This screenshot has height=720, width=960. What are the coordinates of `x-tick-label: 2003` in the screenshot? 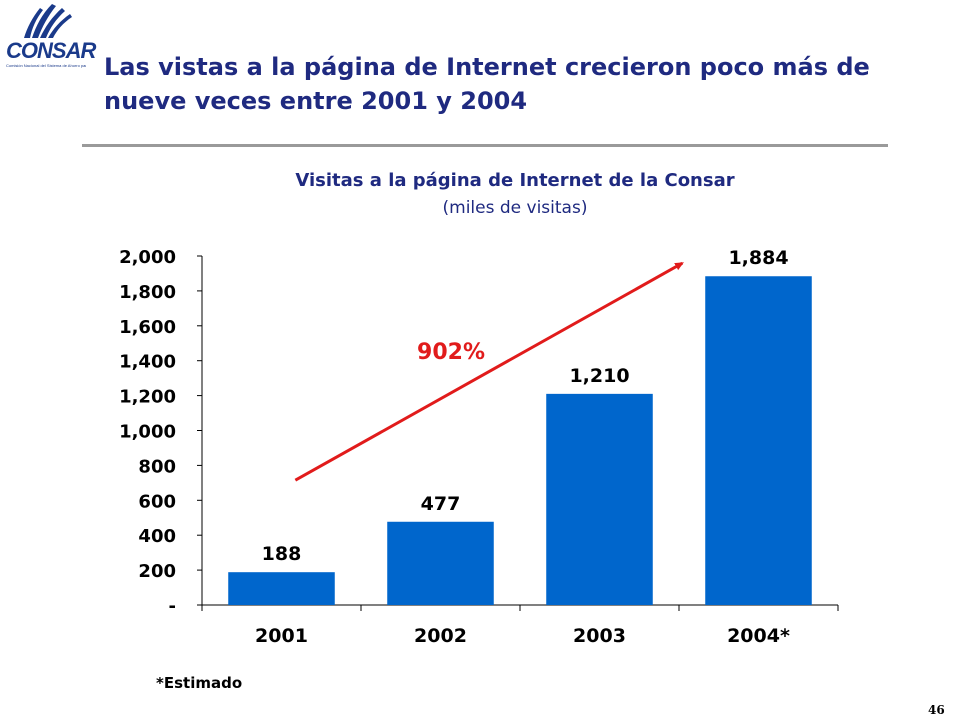 It's located at (599, 636).